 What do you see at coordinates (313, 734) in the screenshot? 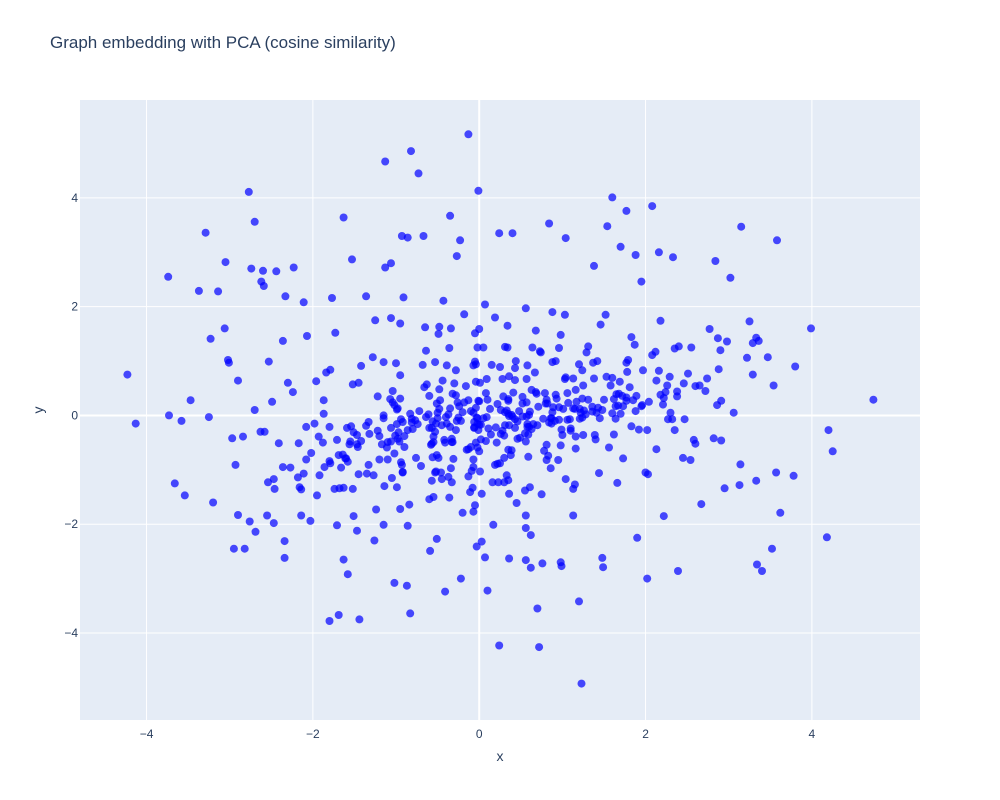
I see `x-tick-label: −2` at bounding box center [313, 734].